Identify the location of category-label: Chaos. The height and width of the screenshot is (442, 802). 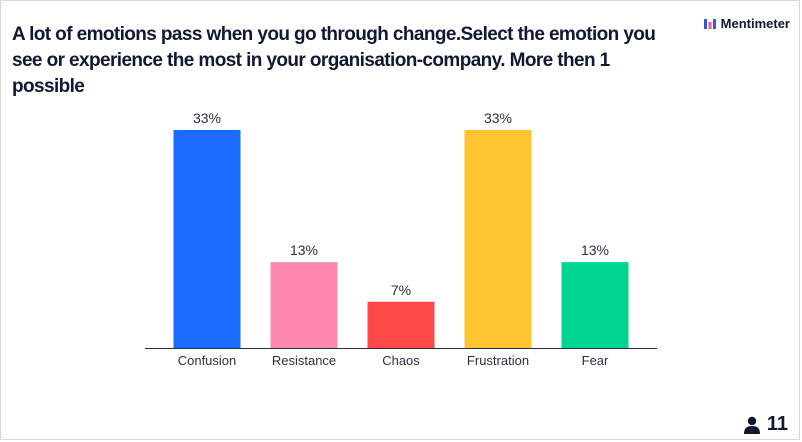
(401, 360).